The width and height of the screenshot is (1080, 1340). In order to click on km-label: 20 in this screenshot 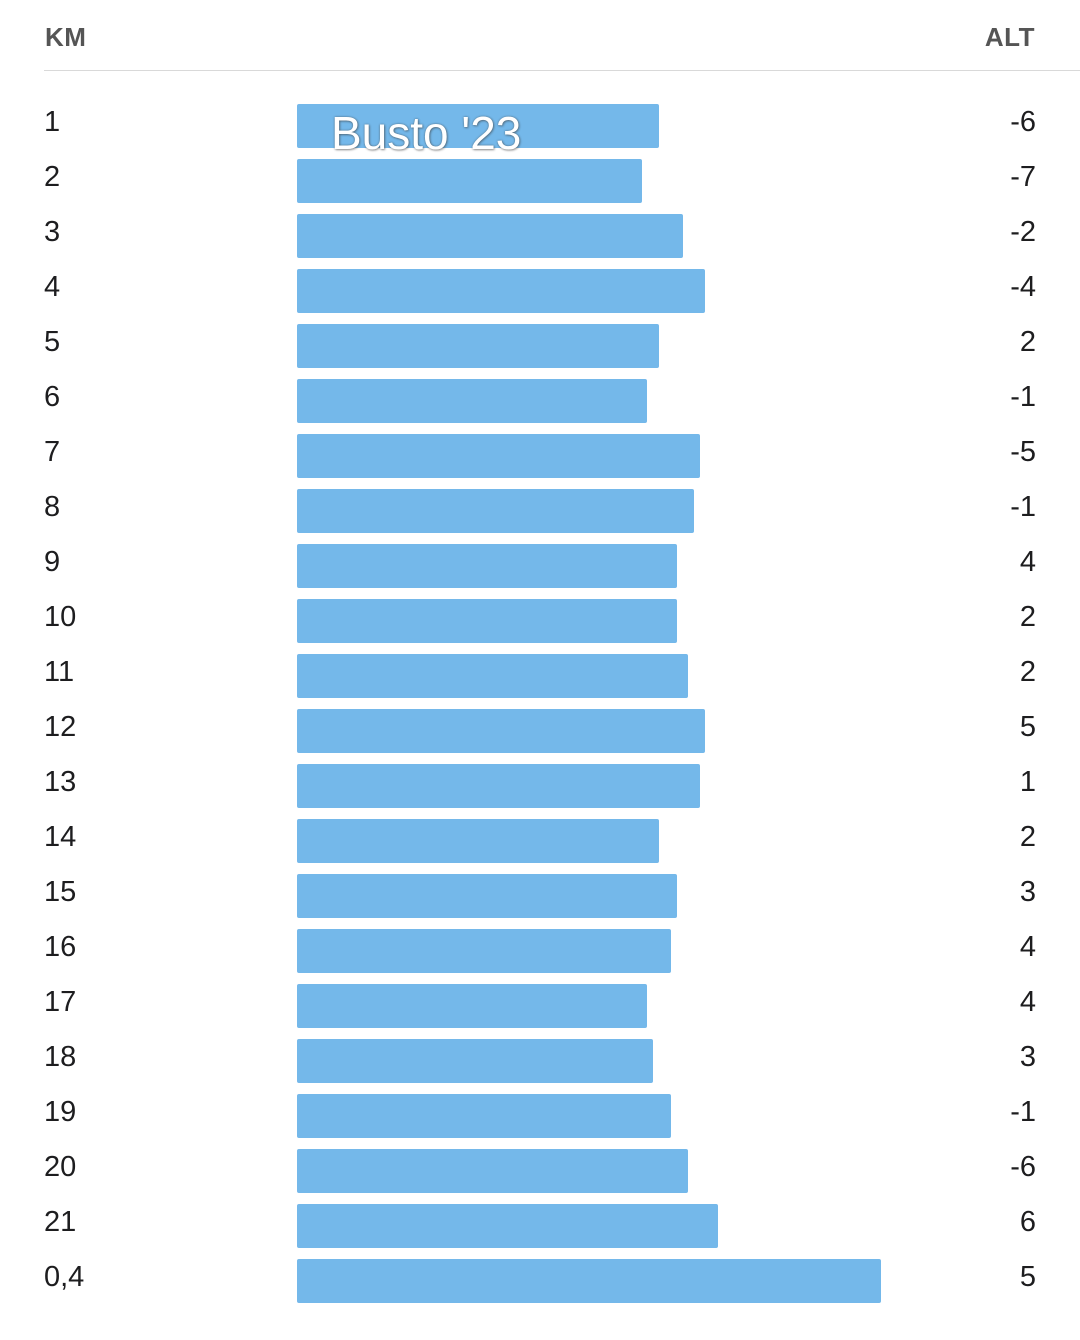, I will do `click(60, 1167)`.